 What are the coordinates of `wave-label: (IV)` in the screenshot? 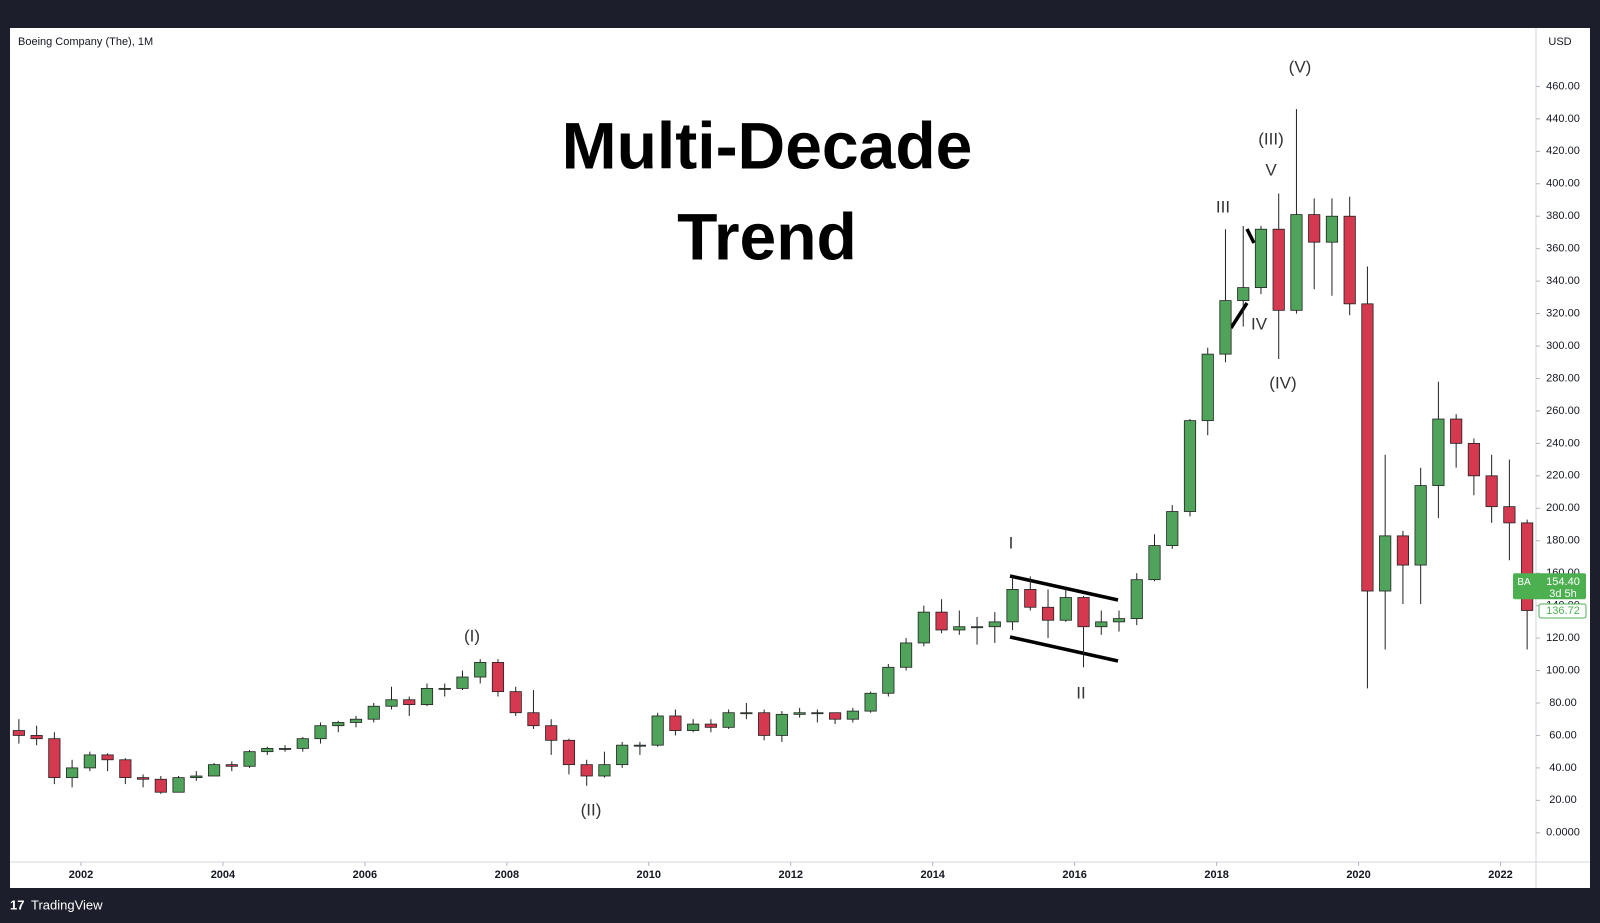 It's located at (1282, 382).